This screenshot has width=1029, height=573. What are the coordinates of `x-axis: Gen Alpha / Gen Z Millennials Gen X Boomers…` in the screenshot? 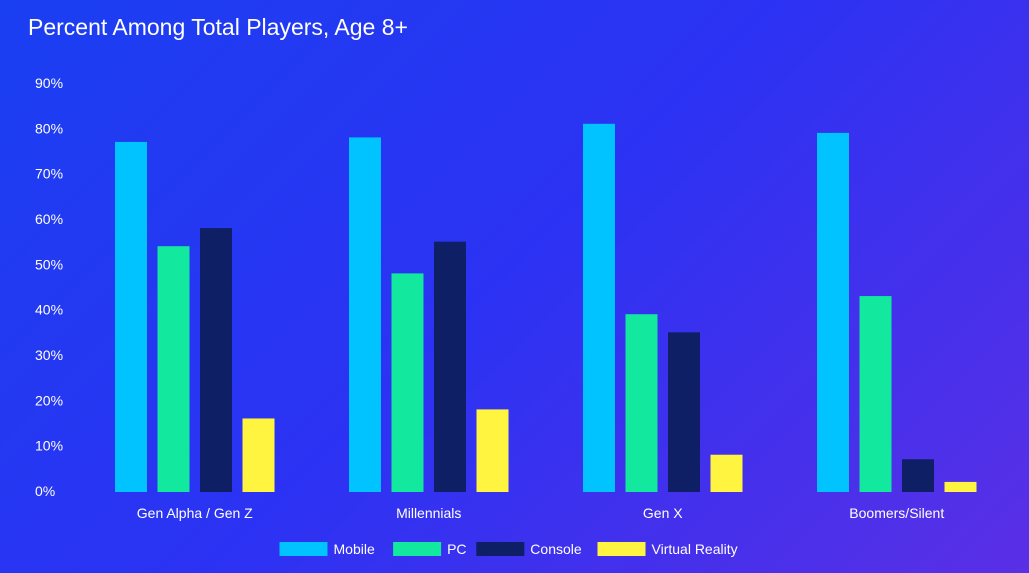 It's located at (541, 513).